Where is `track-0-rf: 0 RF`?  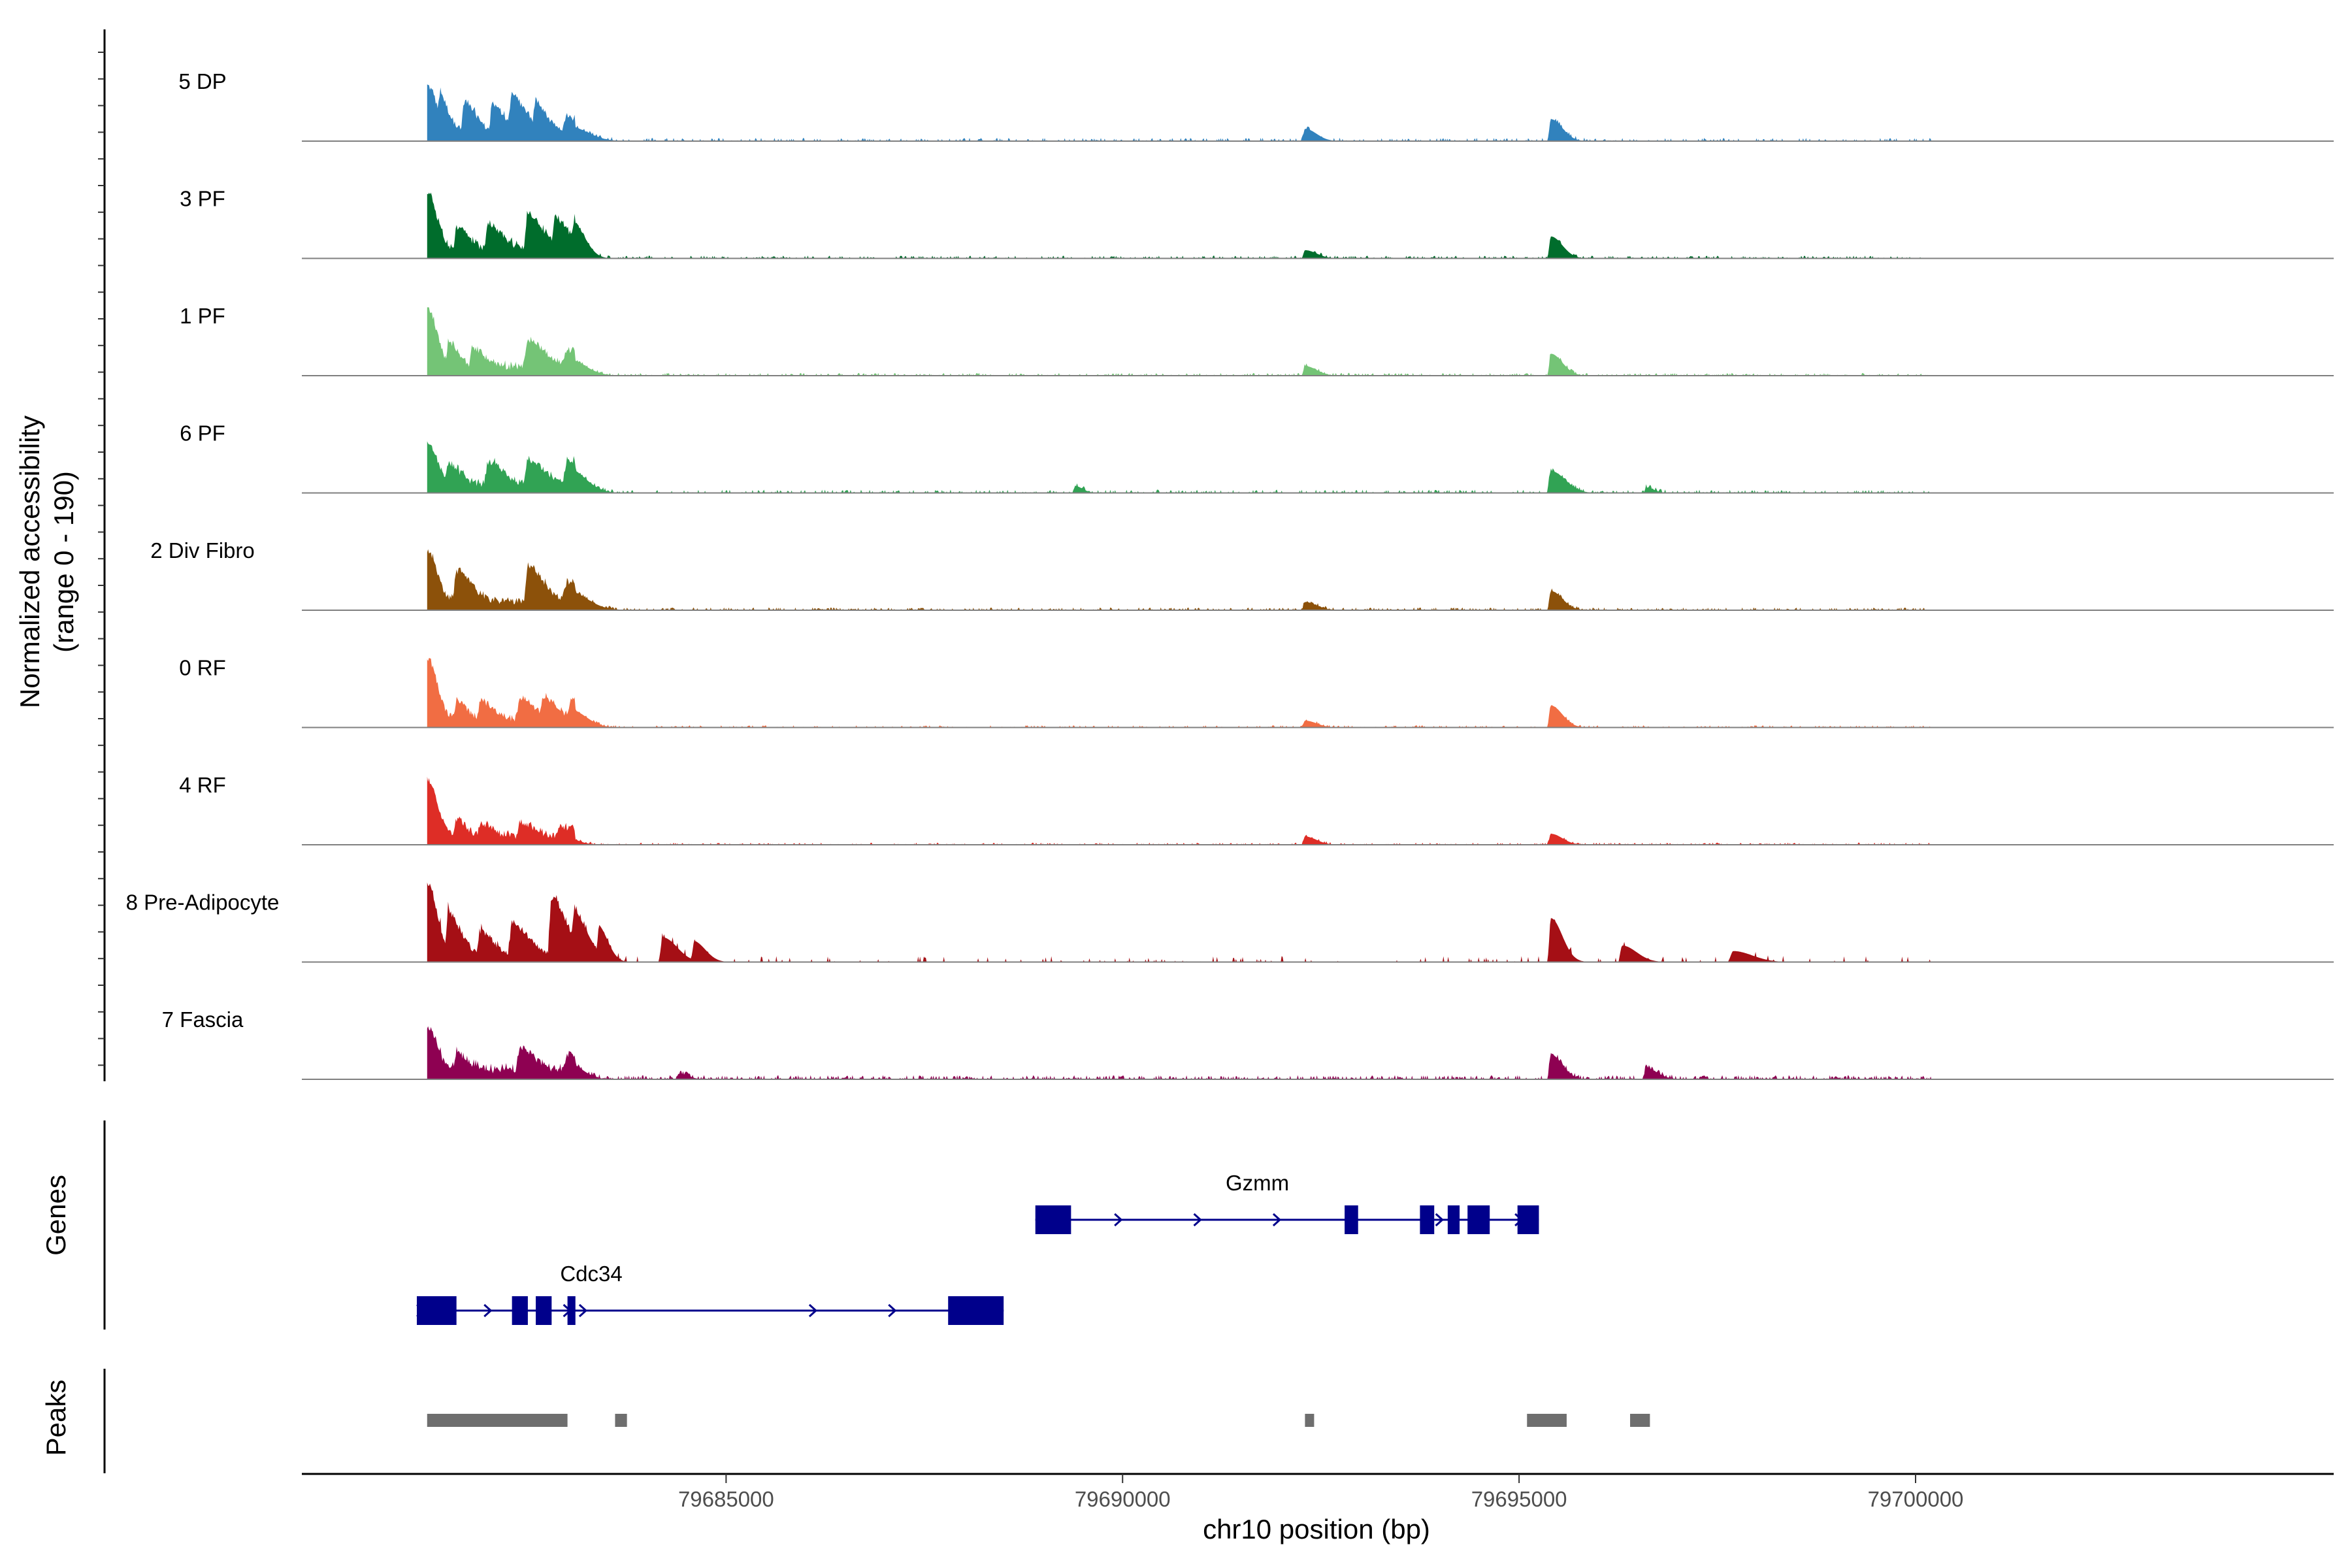
track-0-rf: 0 RF is located at coordinates (1256, 692).